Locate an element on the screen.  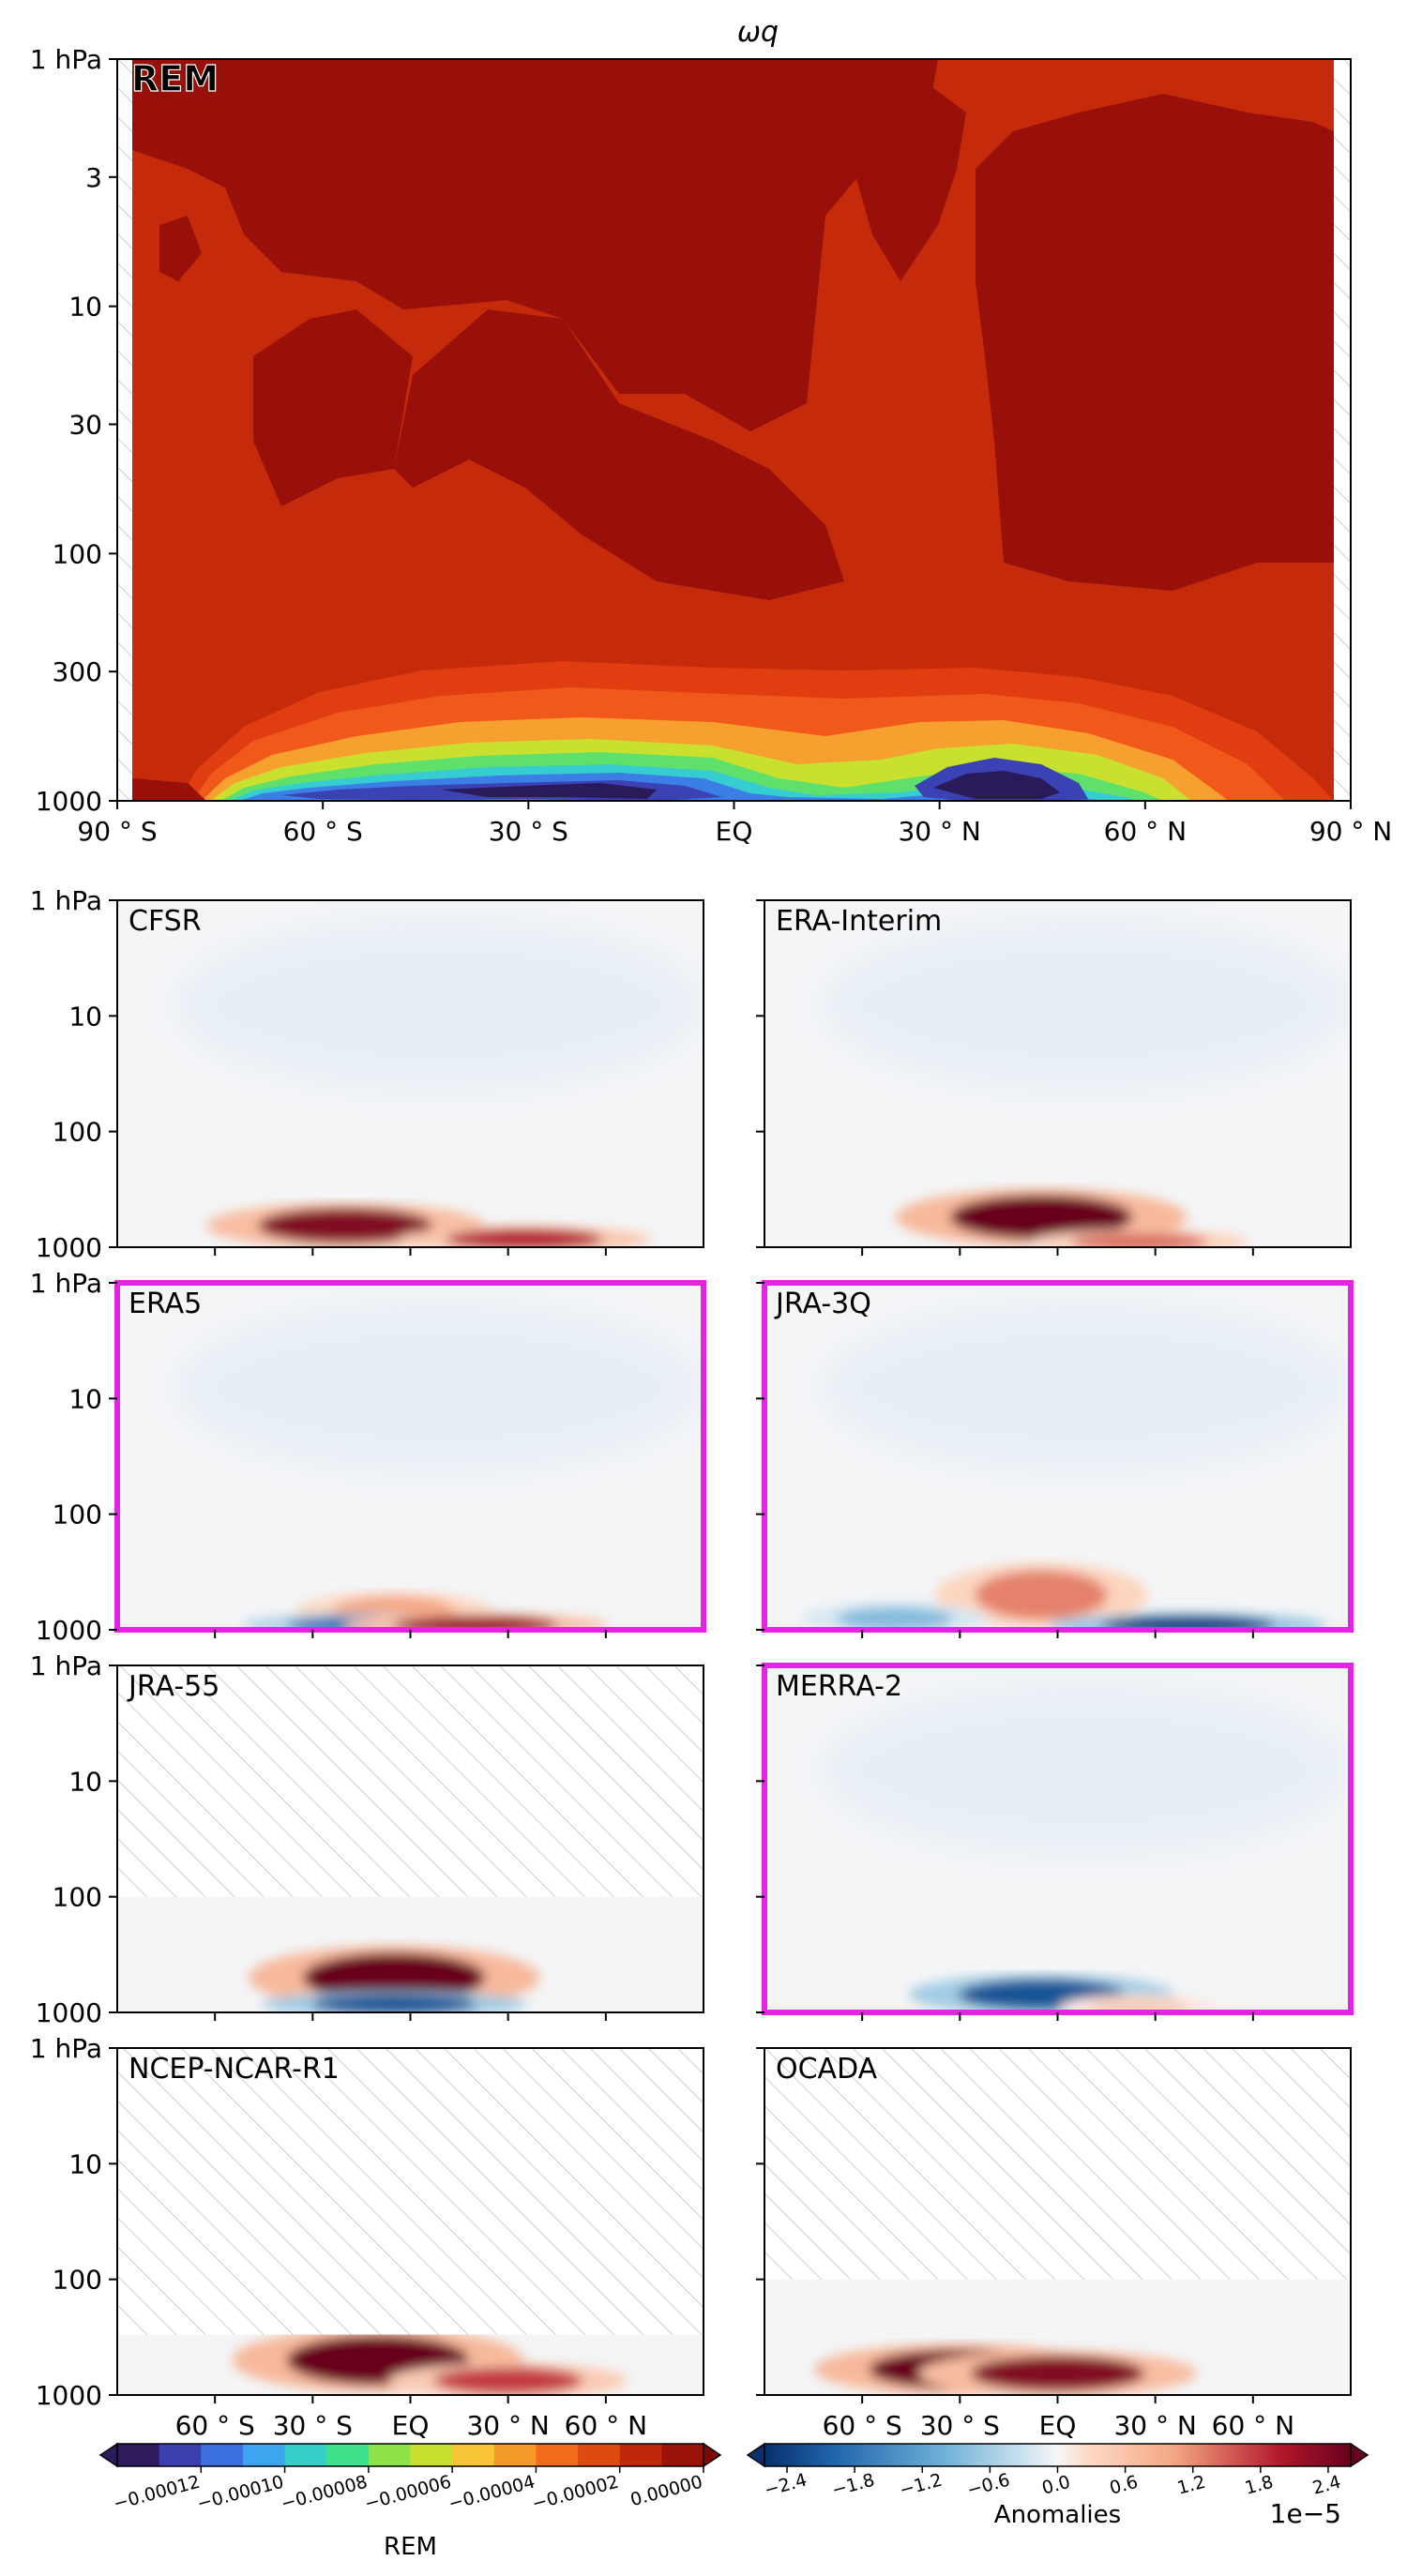
rem-y-tick-label: 1000 is located at coordinates (69, 801).